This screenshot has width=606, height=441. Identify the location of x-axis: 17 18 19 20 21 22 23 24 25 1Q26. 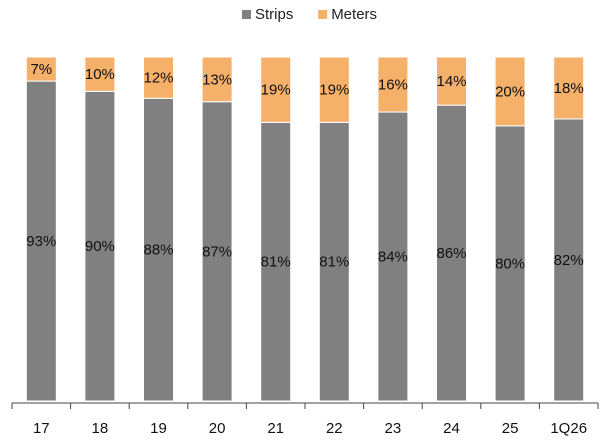
(305, 419).